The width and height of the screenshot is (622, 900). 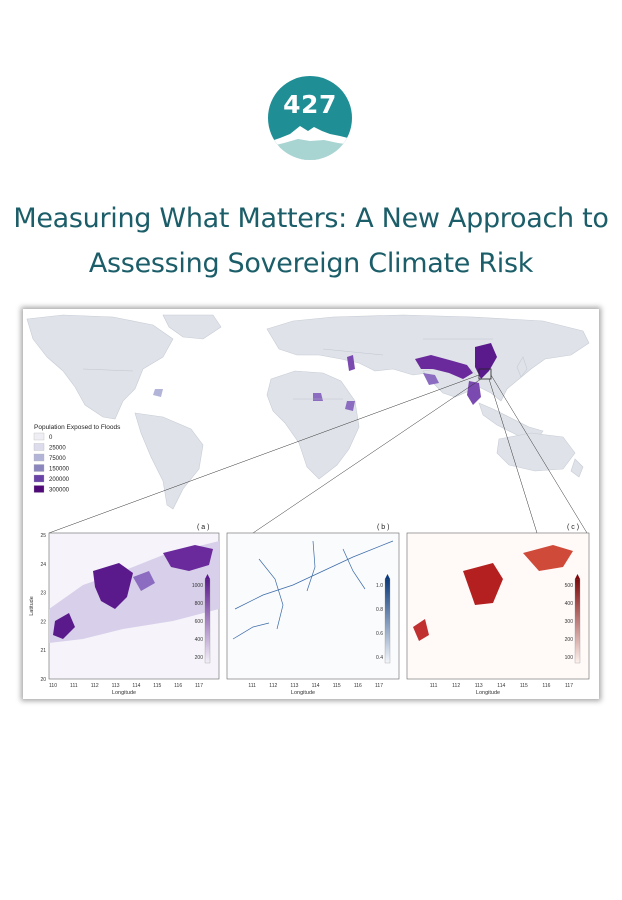 I want to click on colorbar-tick: 300, so click(x=569, y=622).